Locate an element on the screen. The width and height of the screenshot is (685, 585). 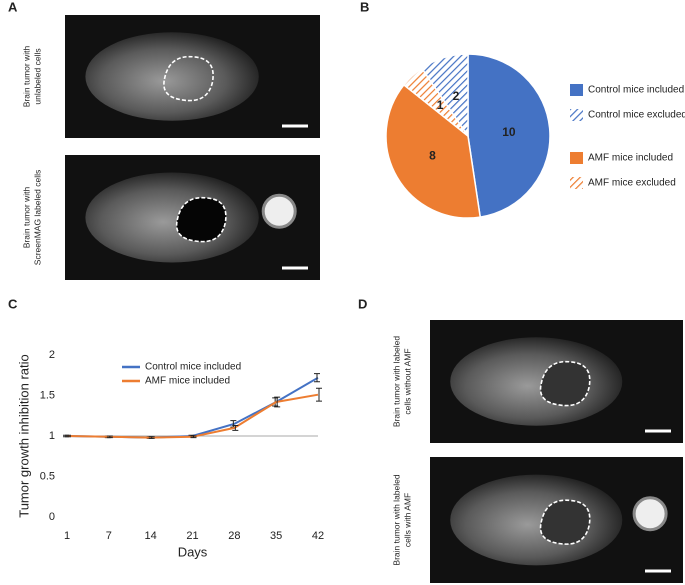
y-tick-label: 0 is located at coordinates (52, 517).